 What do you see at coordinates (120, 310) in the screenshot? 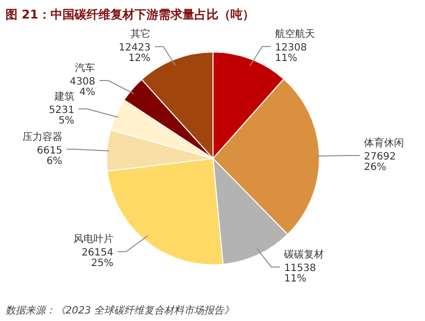
I see `source-note: 数据来源：《2023 全球碳纤维复合材料市场报告》` at bounding box center [120, 310].